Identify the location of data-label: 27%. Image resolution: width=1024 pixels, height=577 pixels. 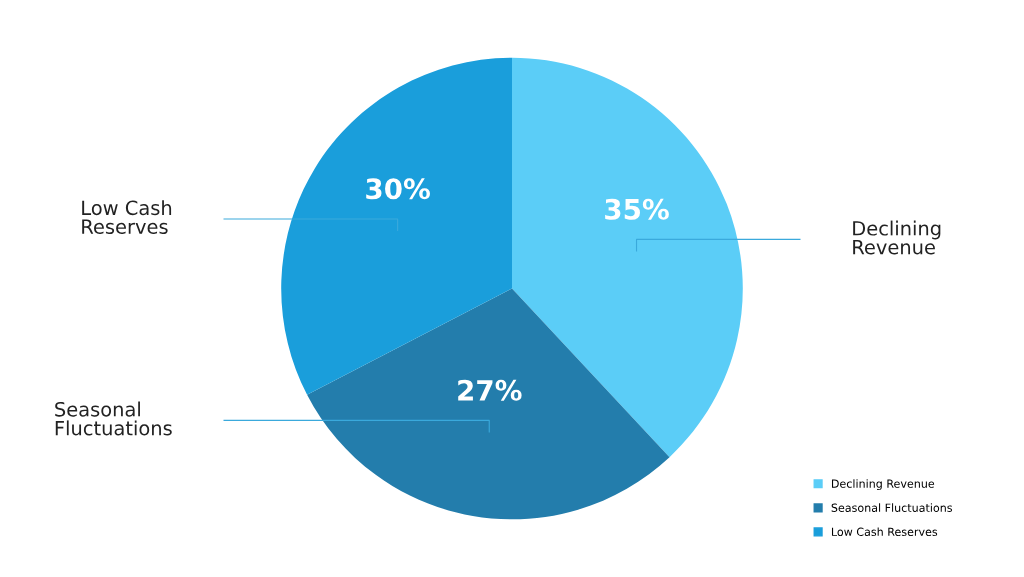
(490, 390).